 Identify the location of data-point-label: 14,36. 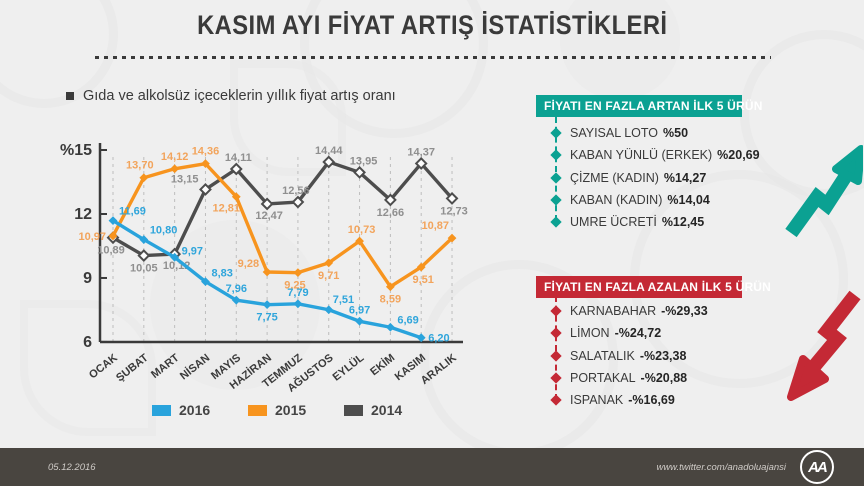
(206, 152).